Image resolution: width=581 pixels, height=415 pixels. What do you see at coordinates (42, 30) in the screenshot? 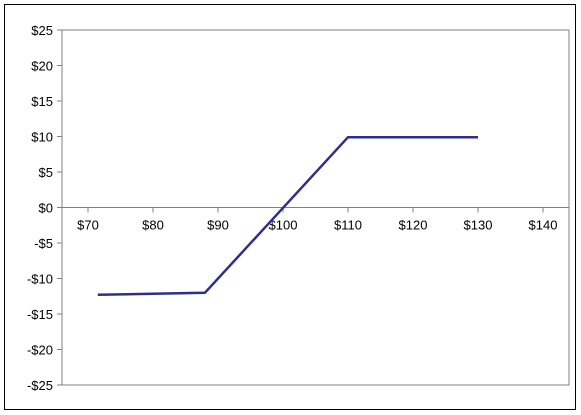
I see `y-tick-label: $25` at bounding box center [42, 30].